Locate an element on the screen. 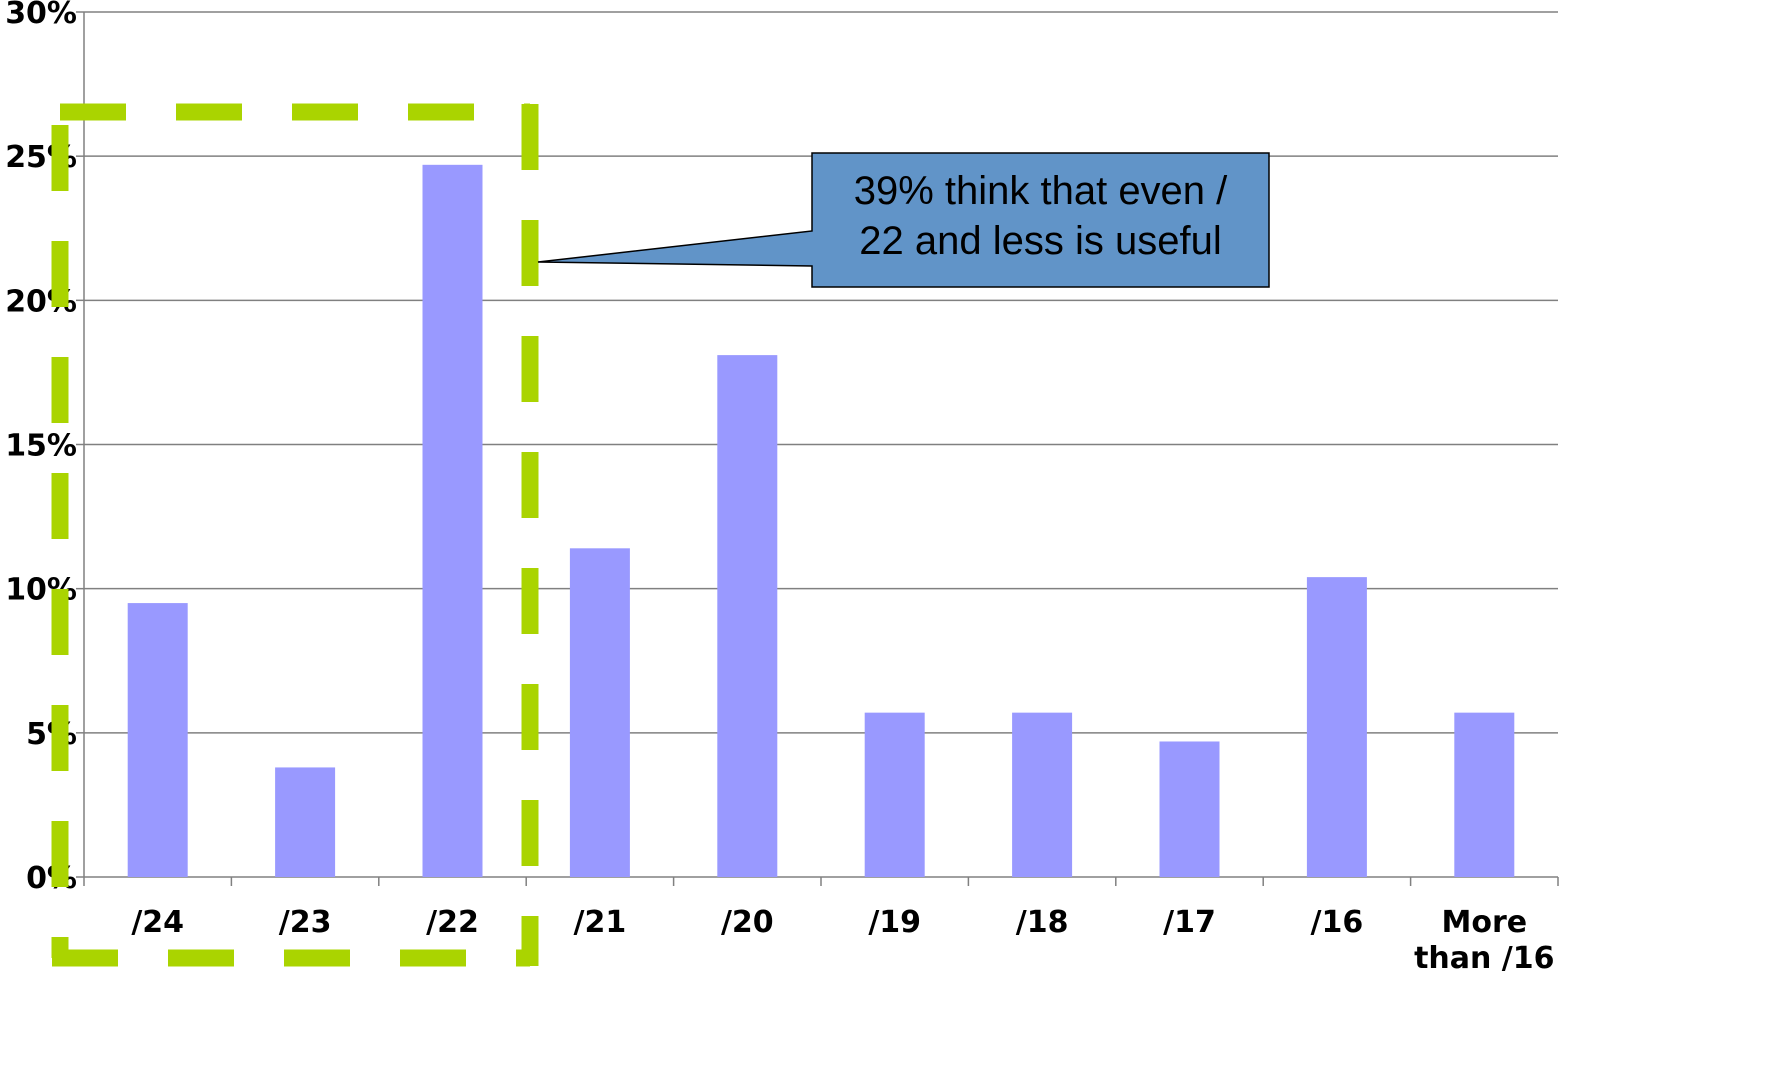 This screenshot has width=1765, height=1091. x-tick-label: More than /16 is located at coordinates (1484, 940).